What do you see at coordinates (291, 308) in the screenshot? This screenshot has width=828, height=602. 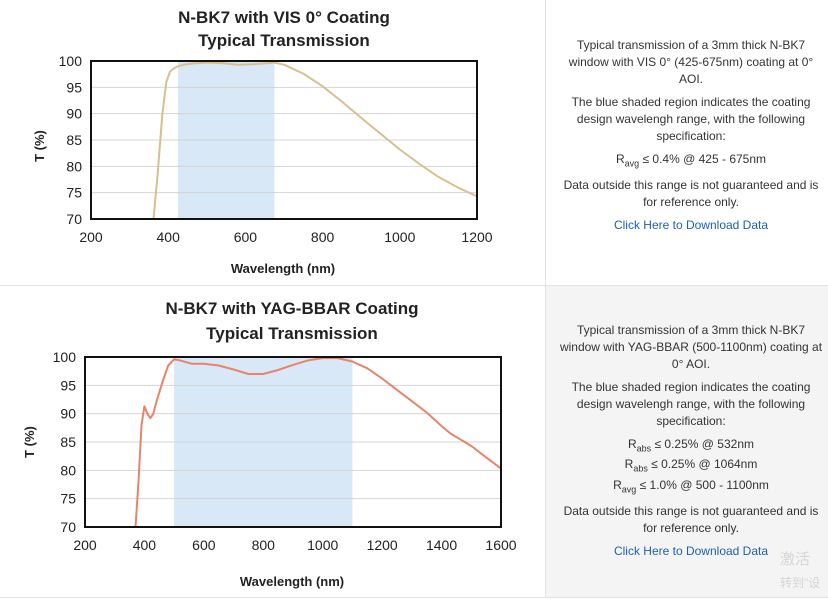 I see `chart-title: N-BK7 with YAG-BBAR Coating` at bounding box center [291, 308].